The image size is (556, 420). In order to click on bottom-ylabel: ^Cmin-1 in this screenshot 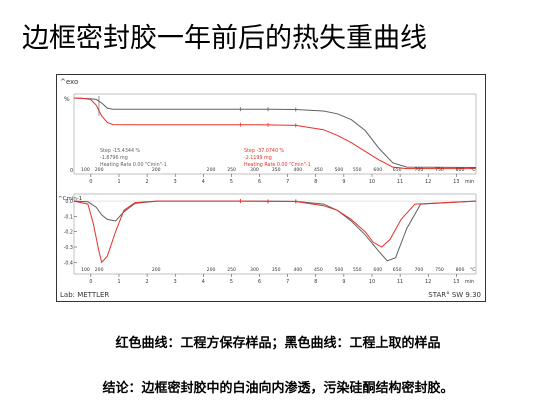, I will do `click(70, 199)`.